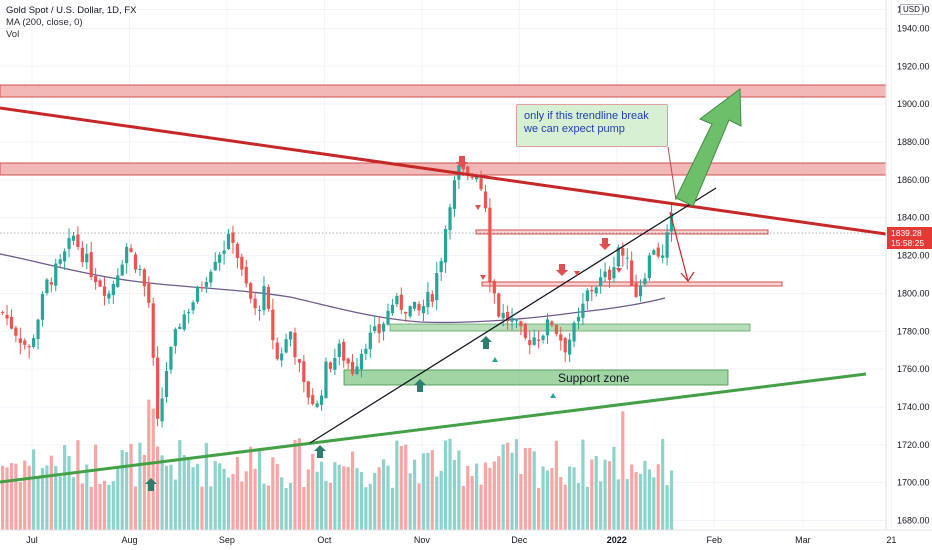 This screenshot has height=550, width=932. I want to click on time-tick-label: Oct, so click(324, 540).